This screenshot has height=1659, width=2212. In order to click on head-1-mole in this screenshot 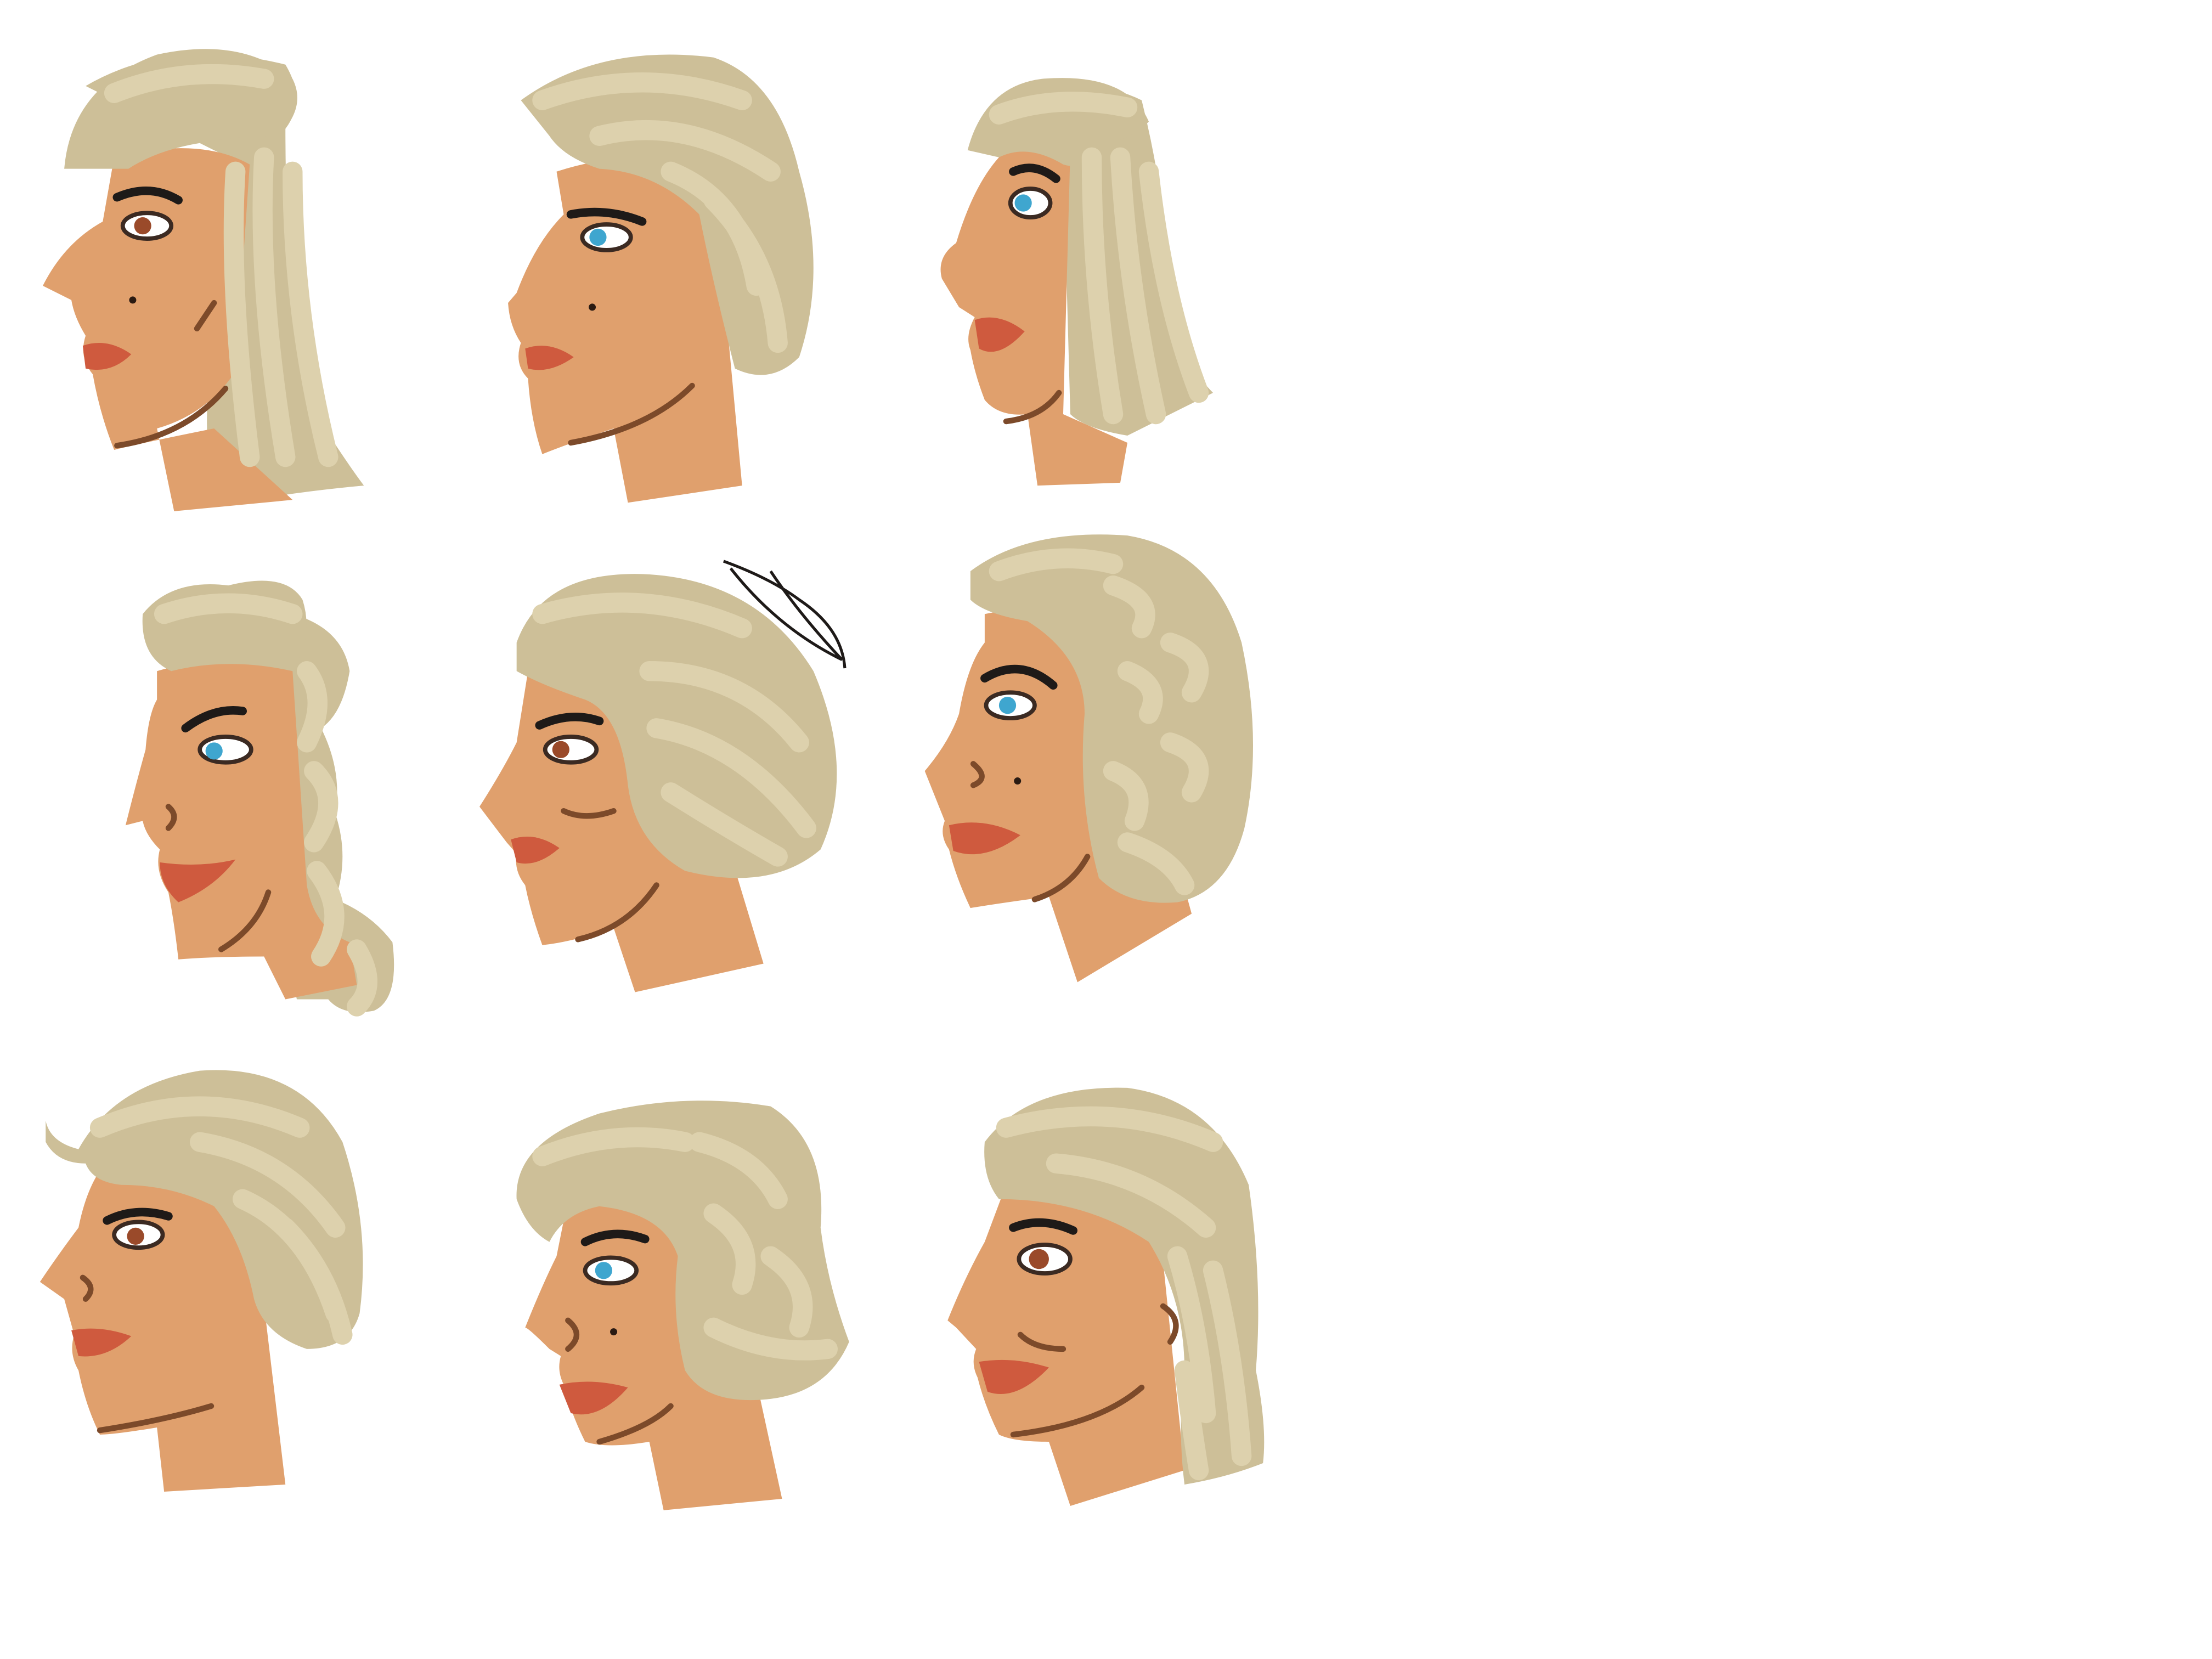, I will do `click(132, 300)`.